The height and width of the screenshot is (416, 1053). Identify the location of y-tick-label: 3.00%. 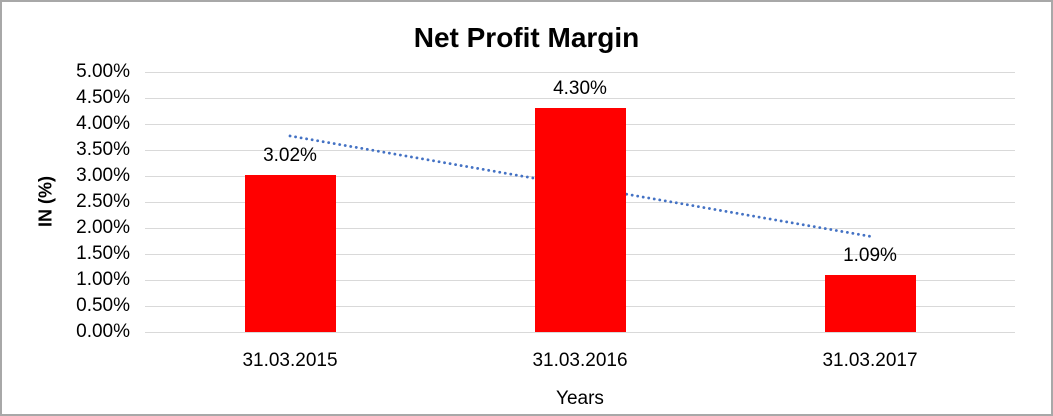
(103, 175).